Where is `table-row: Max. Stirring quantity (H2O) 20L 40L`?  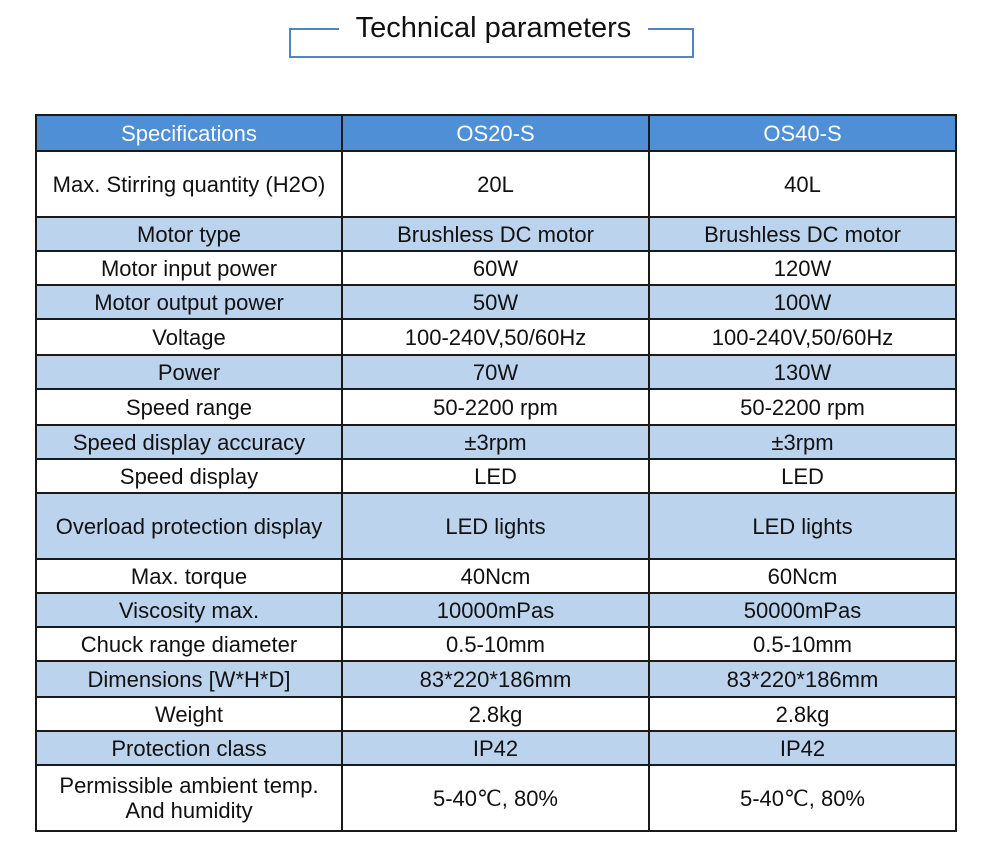
table-row: Max. Stirring quantity (H2O) 20L 40L is located at coordinates (496, 184).